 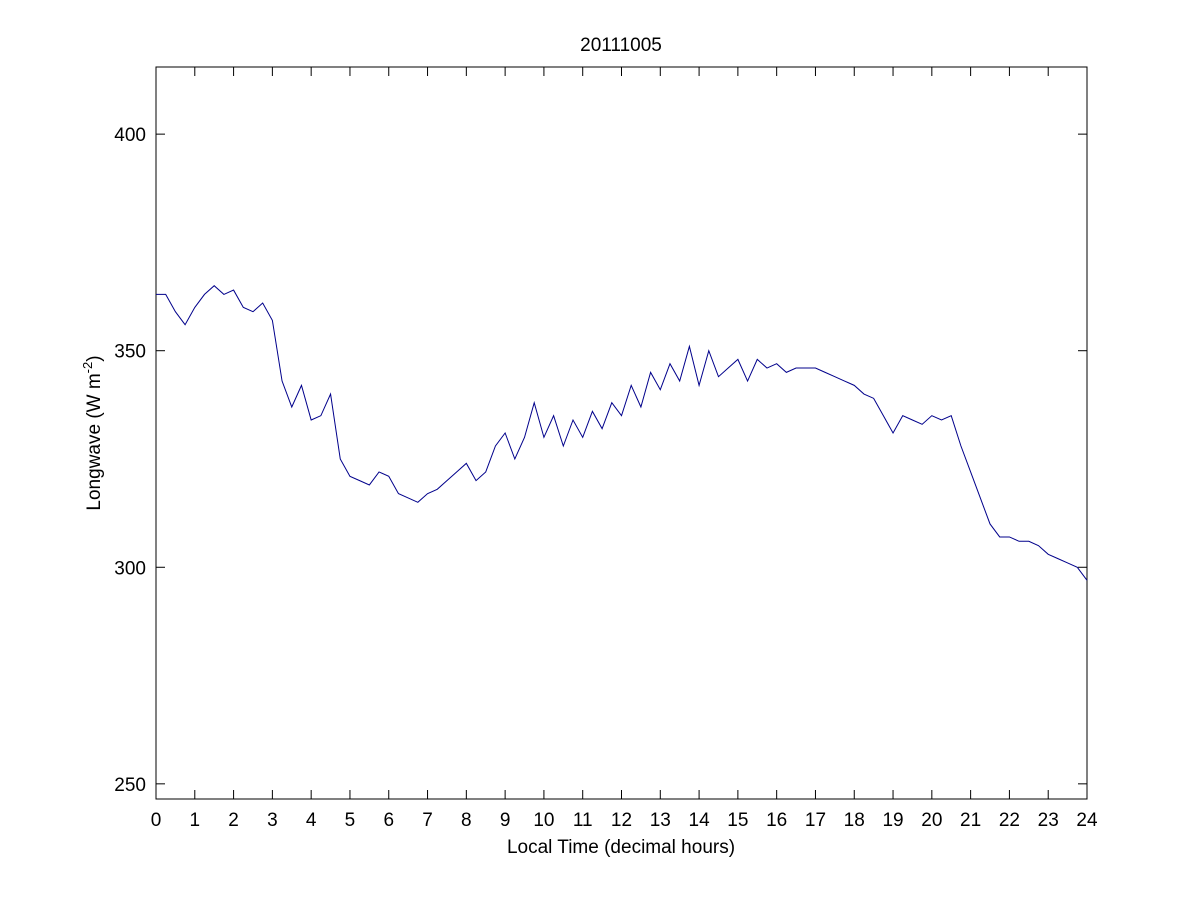 What do you see at coordinates (350, 820) in the screenshot?
I see `x-tick-label: 5` at bounding box center [350, 820].